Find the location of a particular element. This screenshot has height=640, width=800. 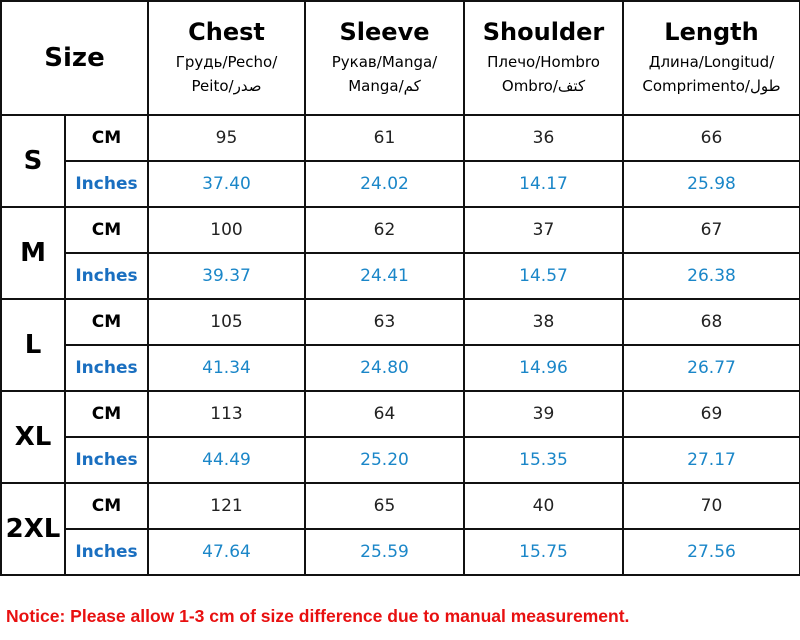

row: M CM 100 62 37 67 is located at coordinates (400, 253).